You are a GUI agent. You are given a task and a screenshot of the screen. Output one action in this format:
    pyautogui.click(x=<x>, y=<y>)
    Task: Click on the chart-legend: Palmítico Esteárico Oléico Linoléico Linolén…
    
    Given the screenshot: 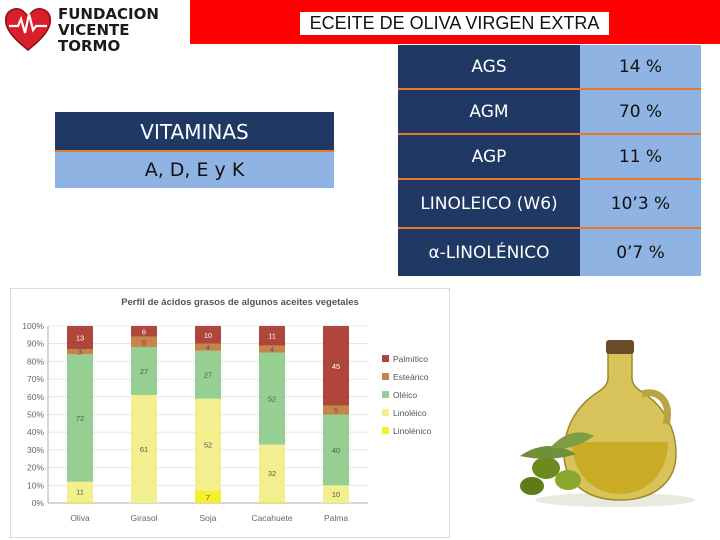 What is the action you would take?
    pyautogui.click(x=407, y=395)
    